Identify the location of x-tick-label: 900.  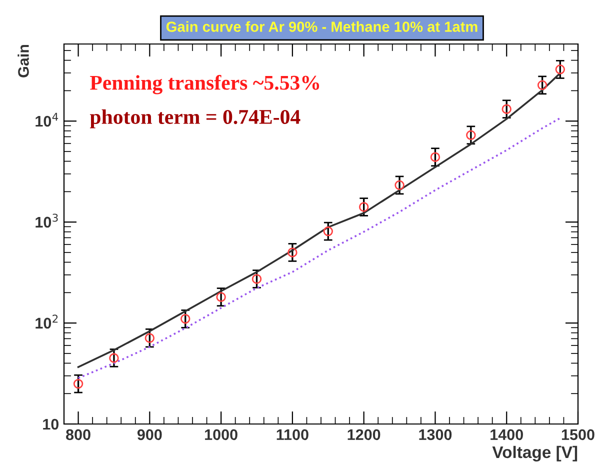
(149, 434).